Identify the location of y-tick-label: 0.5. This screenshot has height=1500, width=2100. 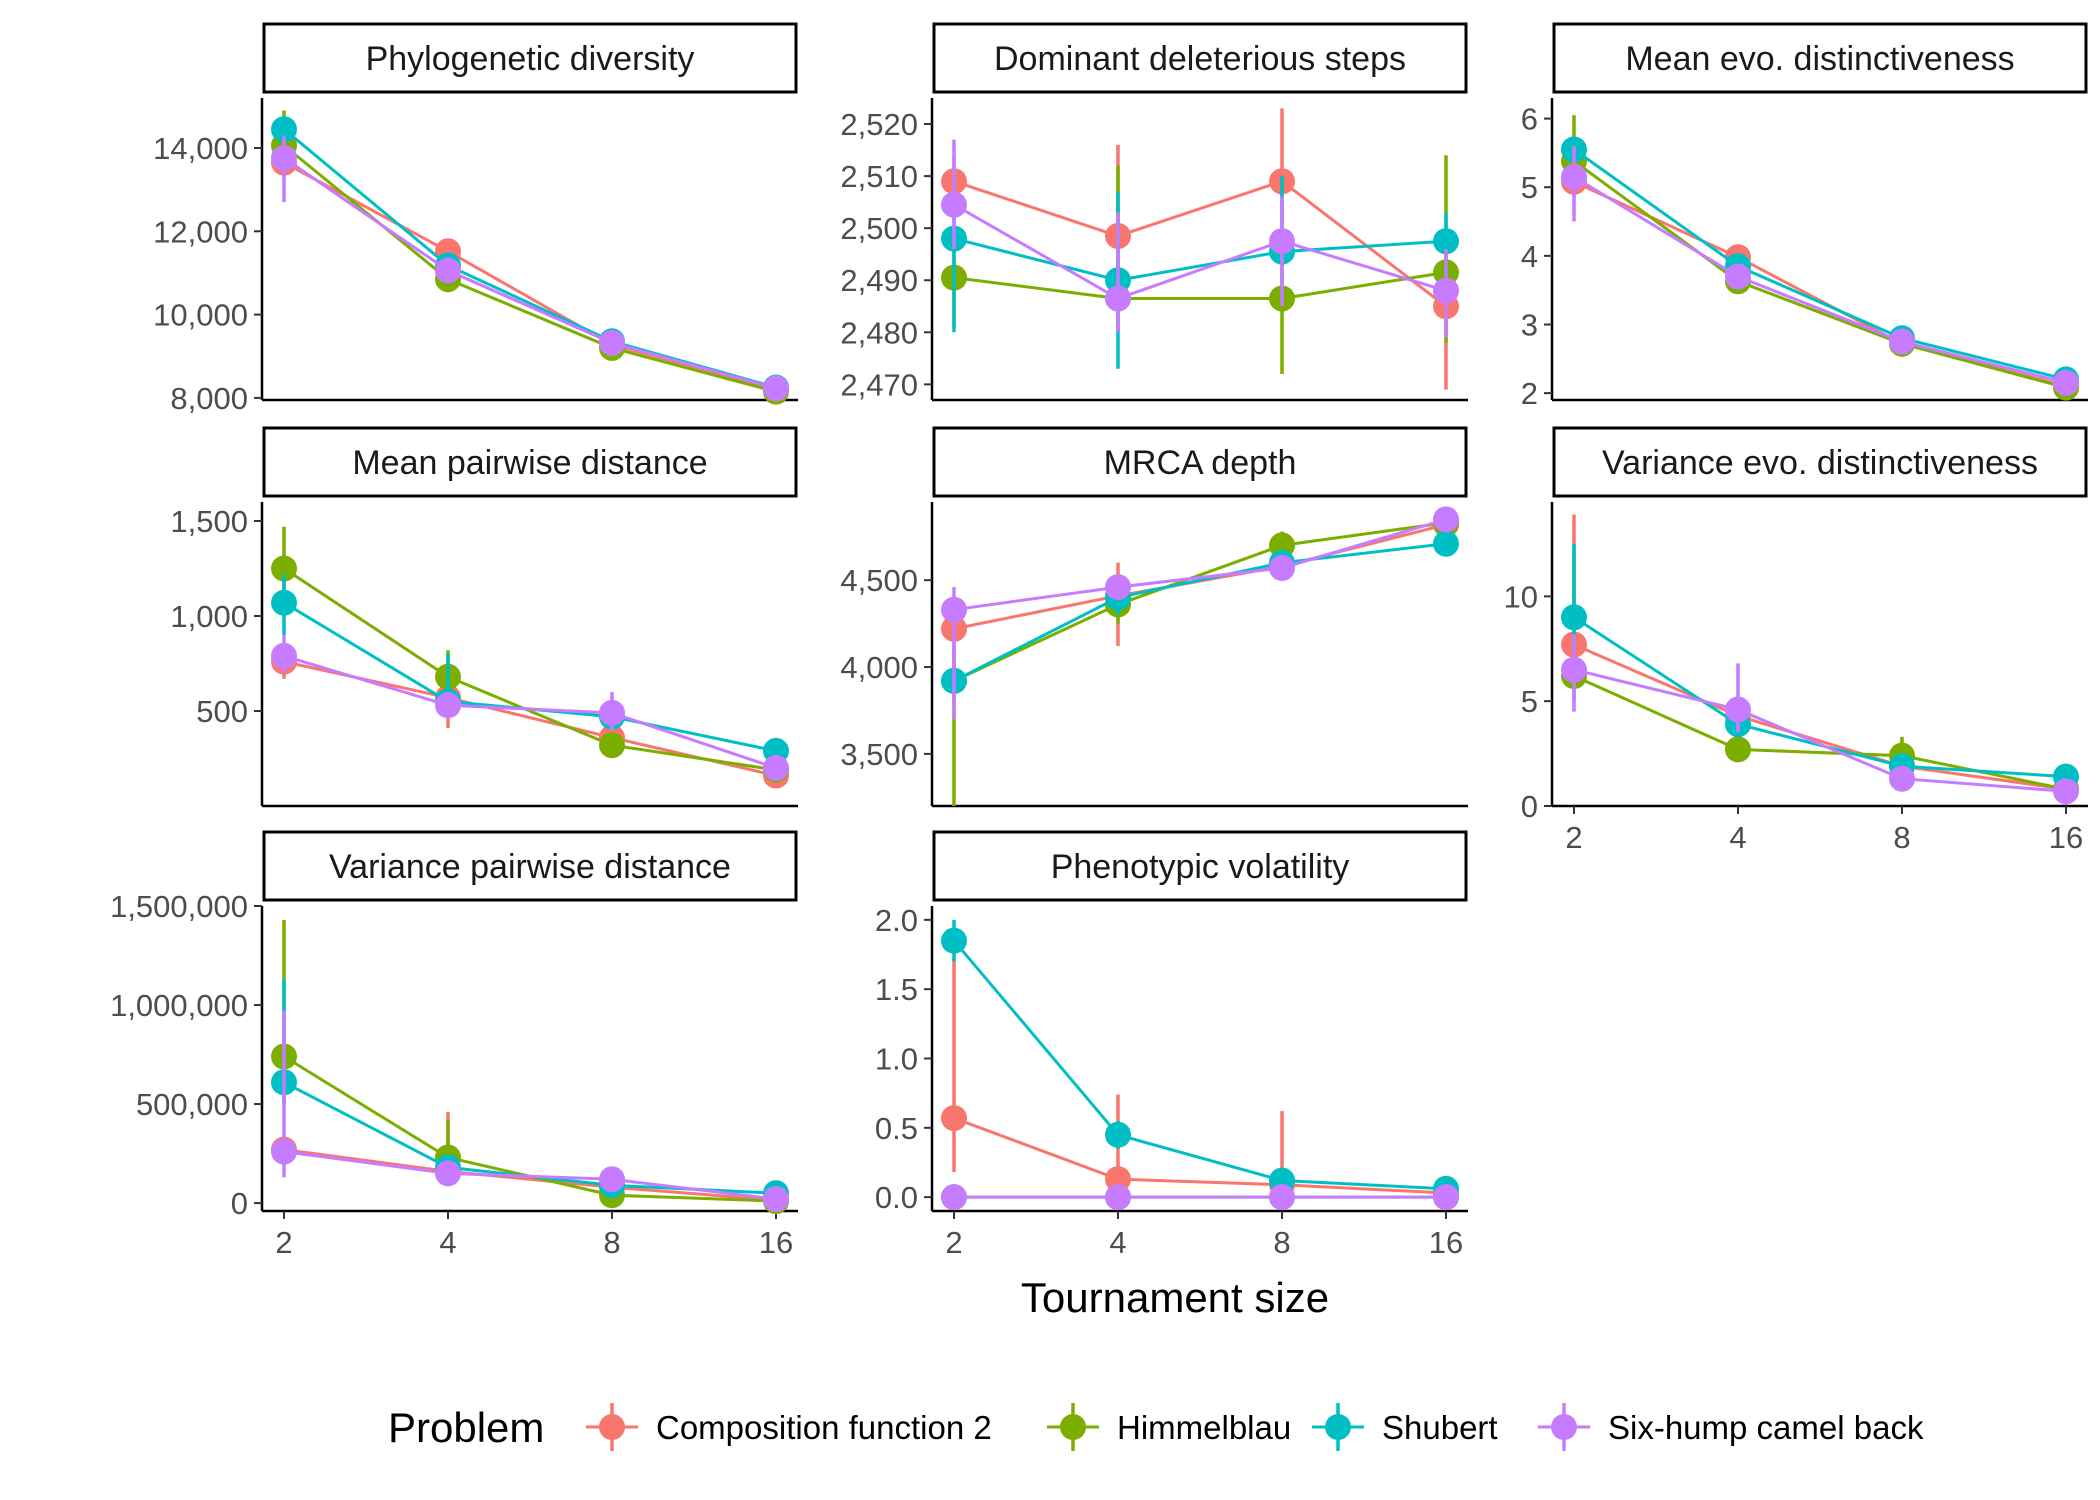
(896, 1128).